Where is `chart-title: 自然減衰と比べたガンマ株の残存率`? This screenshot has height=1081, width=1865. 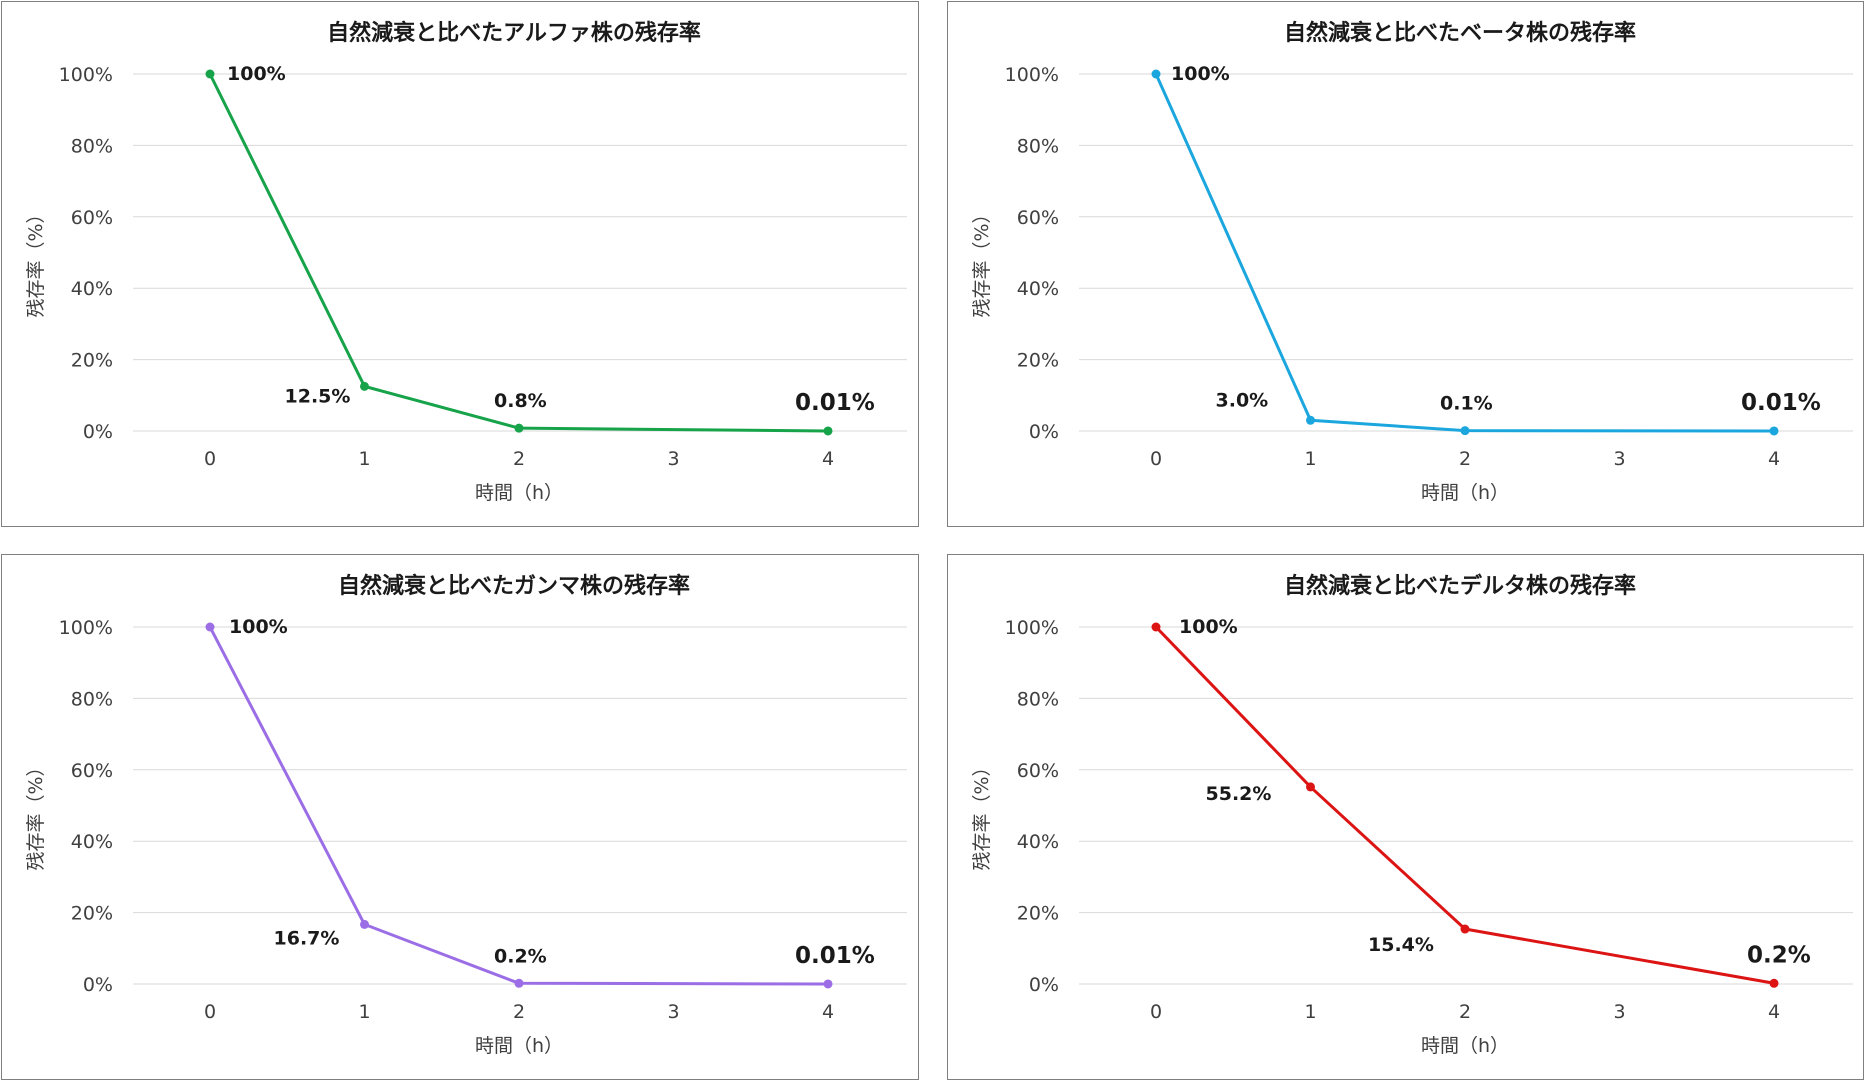 chart-title: 自然減衰と比べたガンマ株の残存率 is located at coordinates (514, 586).